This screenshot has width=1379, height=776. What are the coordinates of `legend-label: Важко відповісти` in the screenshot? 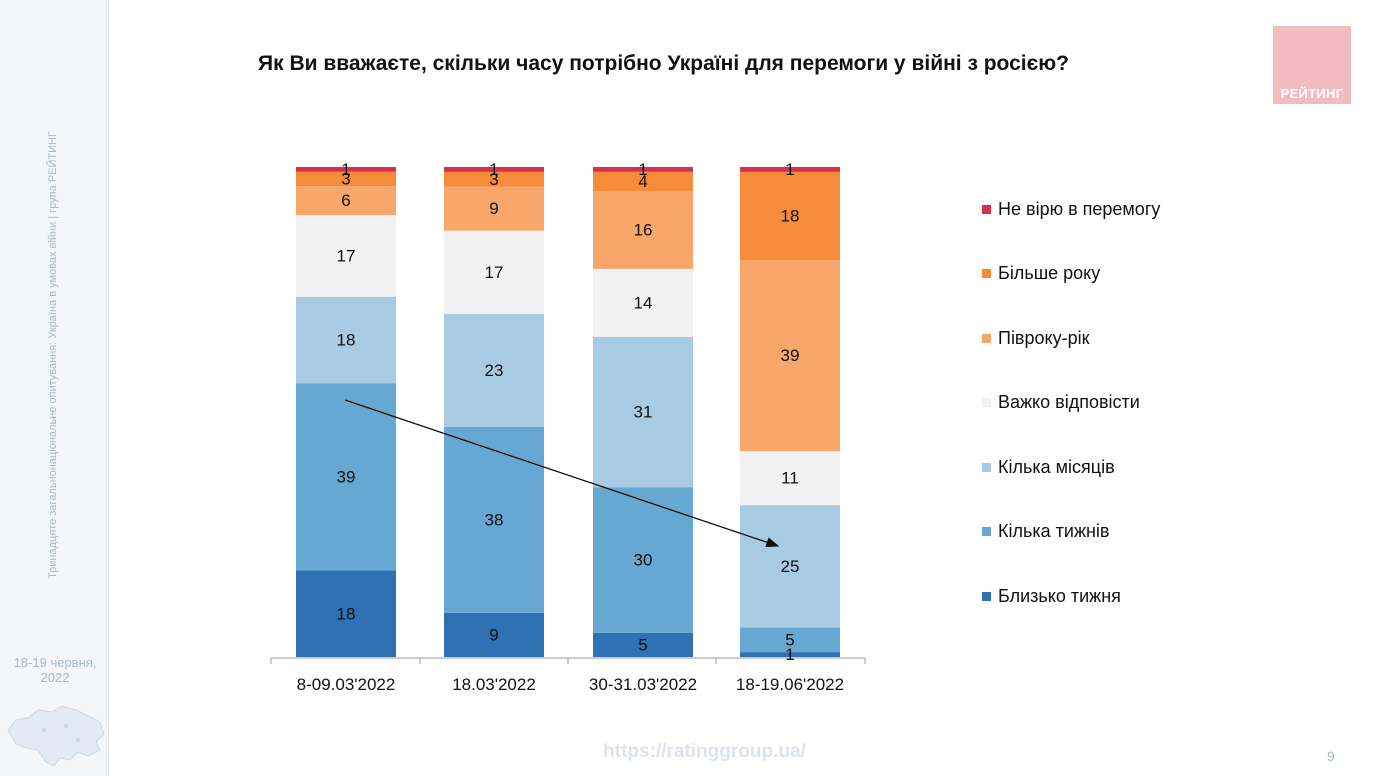 It's located at (1069, 402).